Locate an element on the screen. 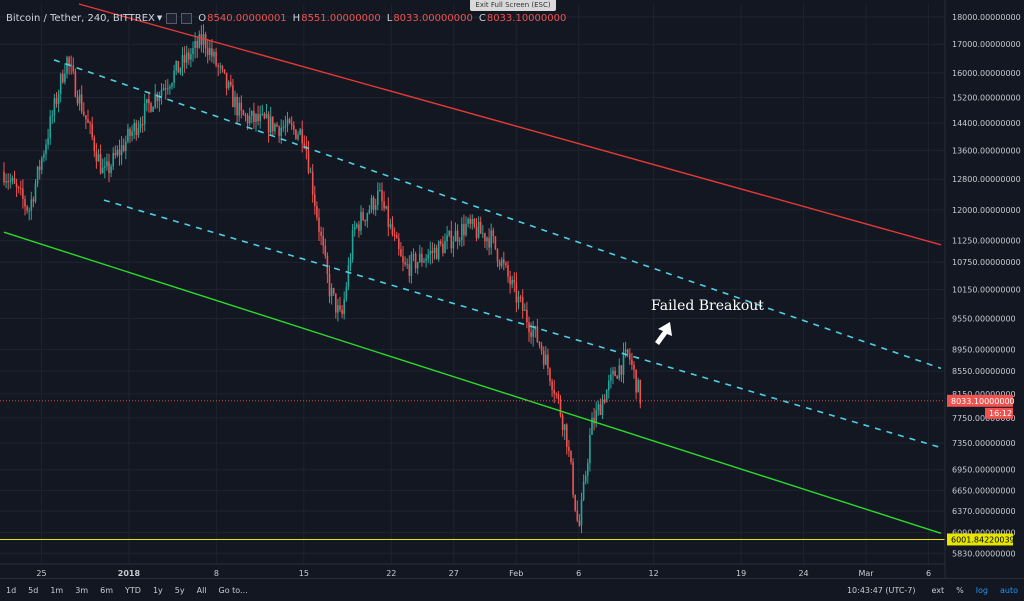 Image resolution: width=1024 pixels, height=601 pixels. close-icon is located at coordinates (187, 18).